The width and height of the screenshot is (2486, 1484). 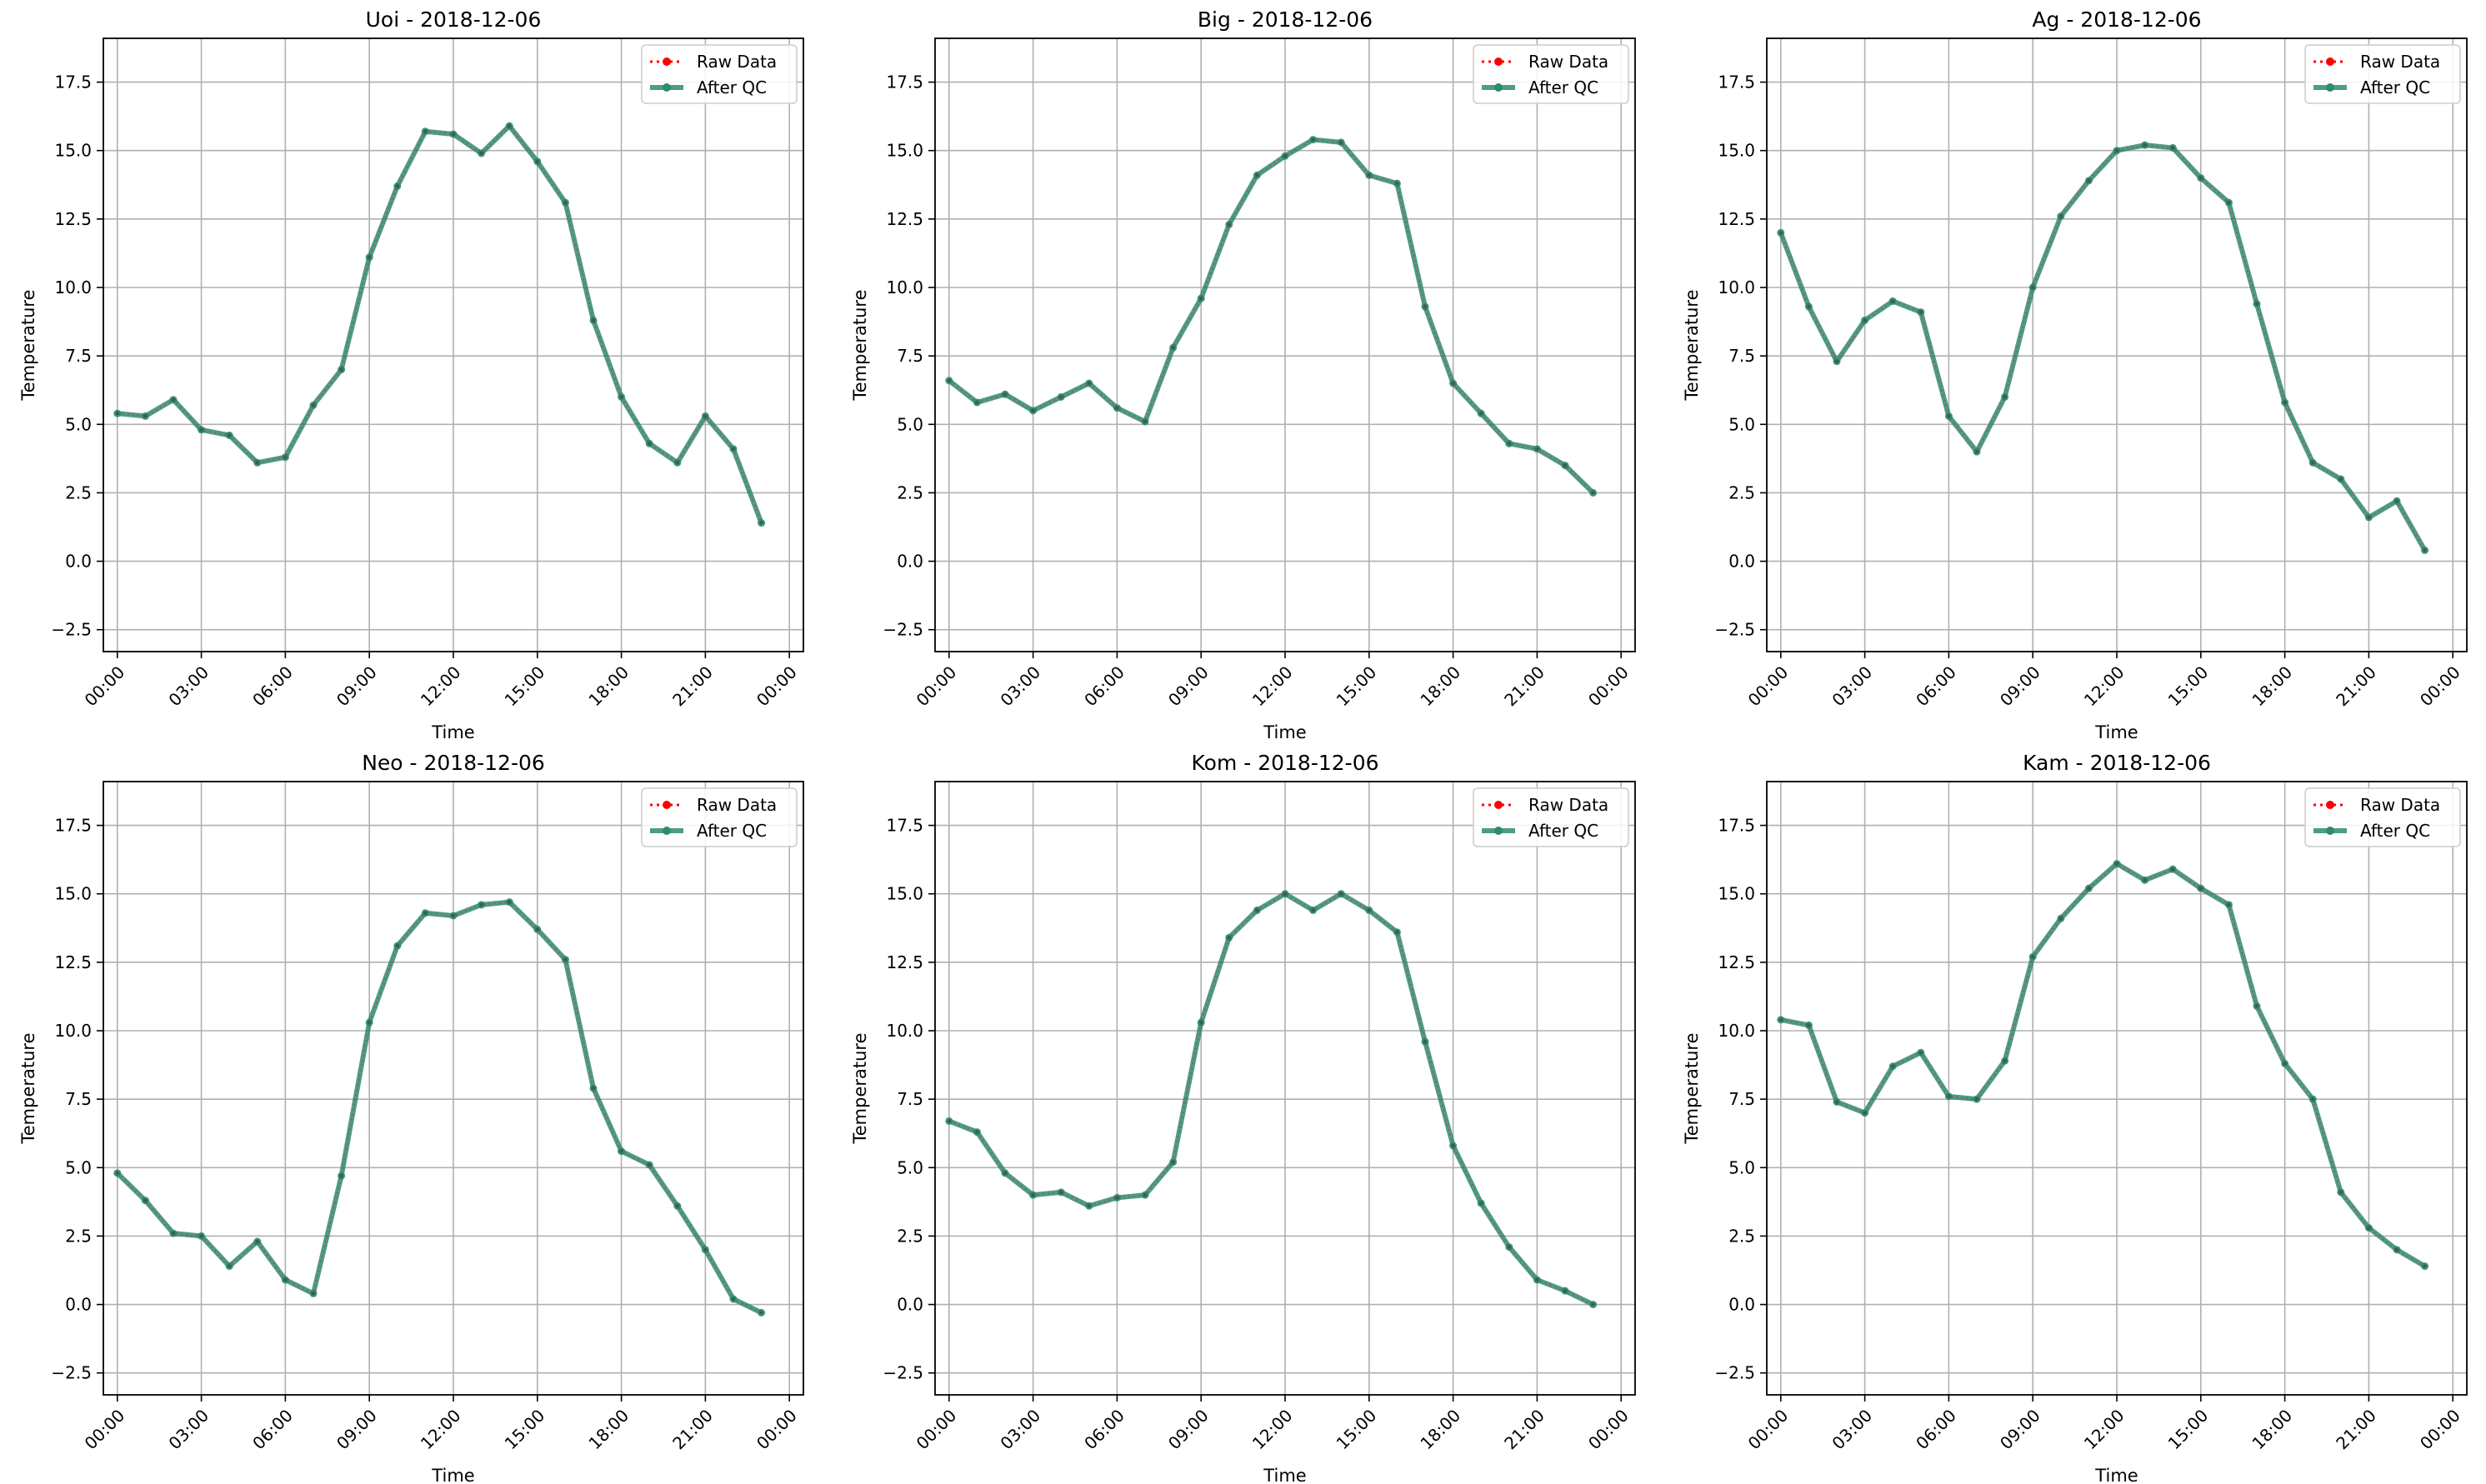 What do you see at coordinates (2330, 831) in the screenshot?
I see `legend-marker-after-qc` at bounding box center [2330, 831].